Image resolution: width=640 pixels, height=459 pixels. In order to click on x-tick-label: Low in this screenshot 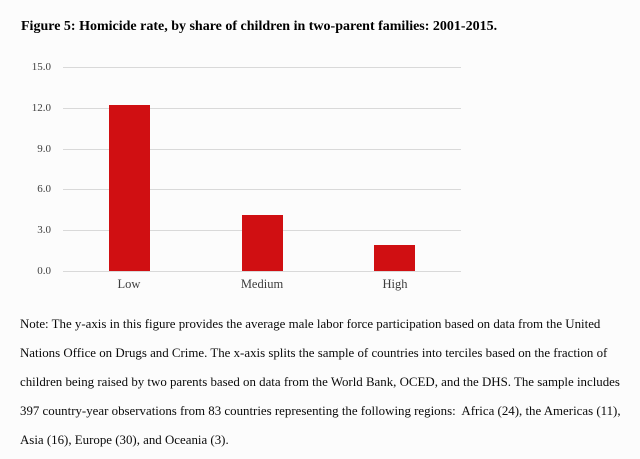, I will do `click(129, 284)`.